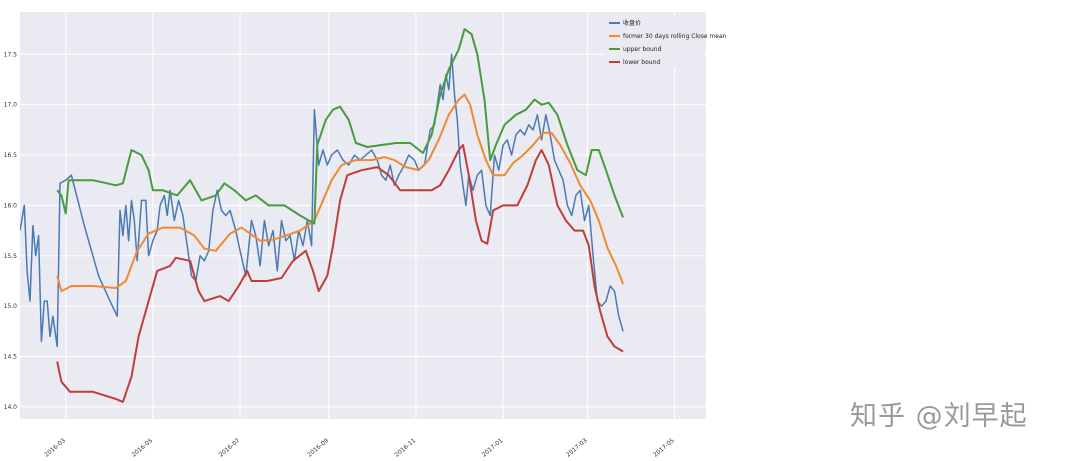 Image resolution: width=1080 pixels, height=461 pixels. Describe the element at coordinates (11, 155) in the screenshot. I see `y-tick-label: 16.5` at that location.